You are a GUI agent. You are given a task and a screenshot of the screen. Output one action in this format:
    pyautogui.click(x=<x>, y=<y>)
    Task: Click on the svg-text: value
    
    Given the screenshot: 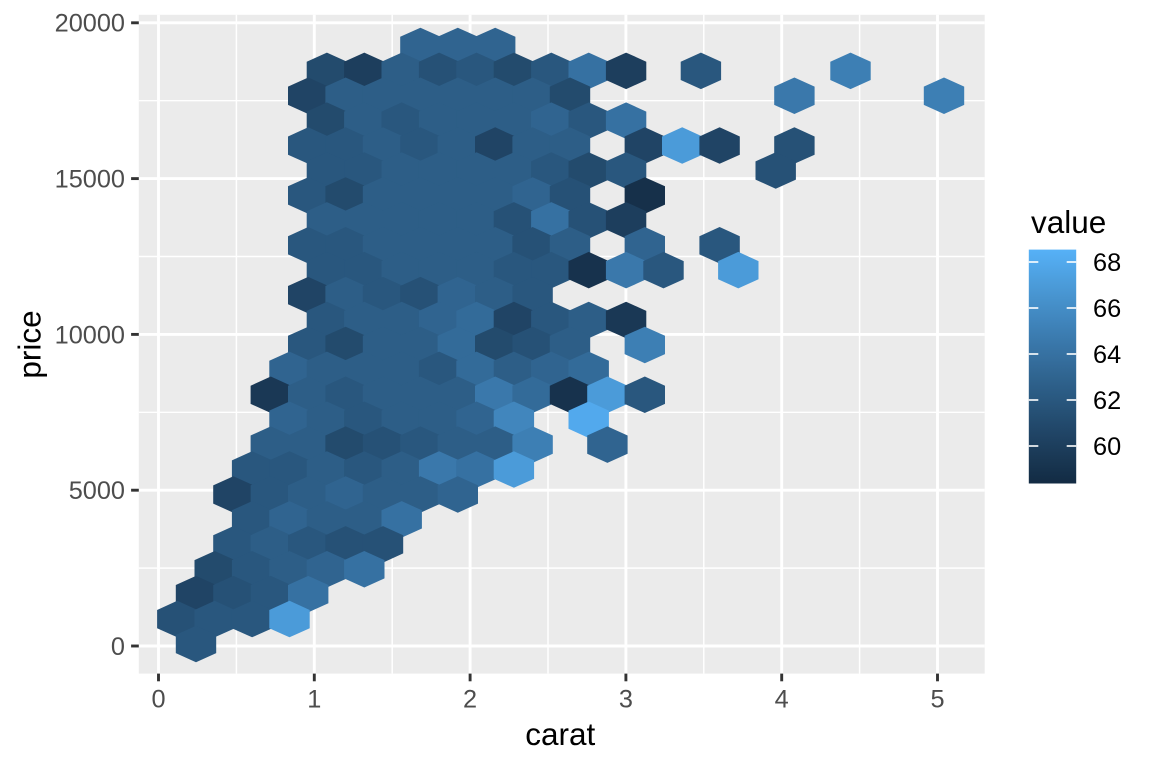 What is the action you would take?
    pyautogui.click(x=1068, y=222)
    